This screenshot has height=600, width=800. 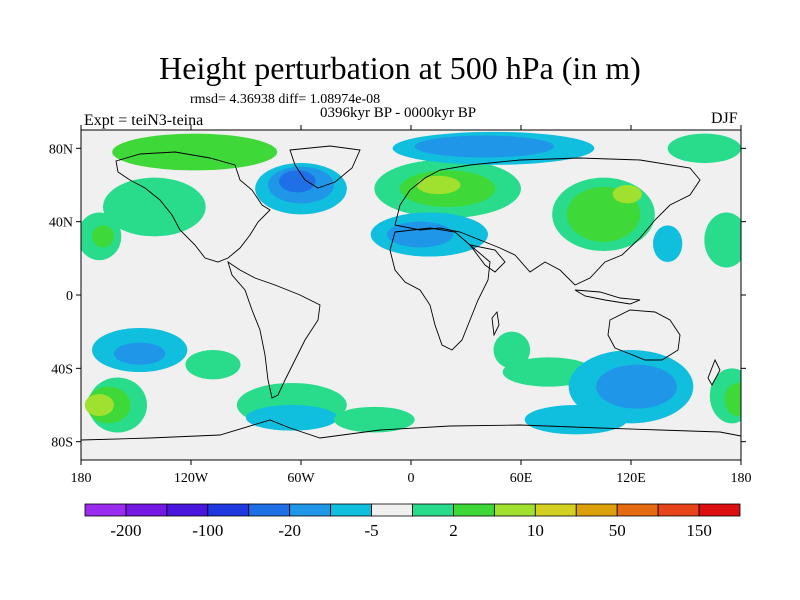 I want to click on lat-tick-label: 80S, so click(x=62, y=443).